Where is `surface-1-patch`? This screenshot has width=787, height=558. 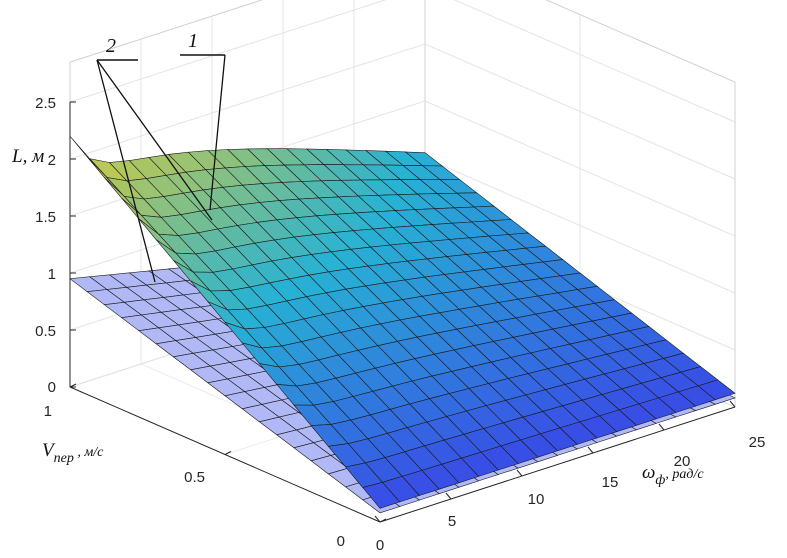
surface-1-patch is located at coordinates (381, 495).